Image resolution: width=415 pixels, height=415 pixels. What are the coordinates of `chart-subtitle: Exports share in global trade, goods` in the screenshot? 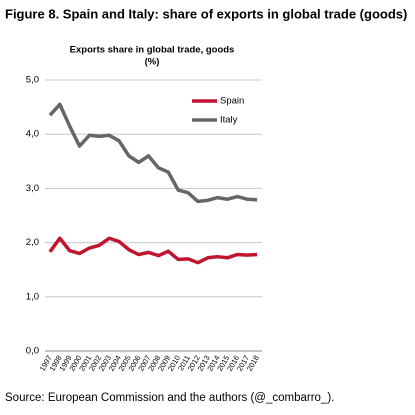 It's located at (152, 50).